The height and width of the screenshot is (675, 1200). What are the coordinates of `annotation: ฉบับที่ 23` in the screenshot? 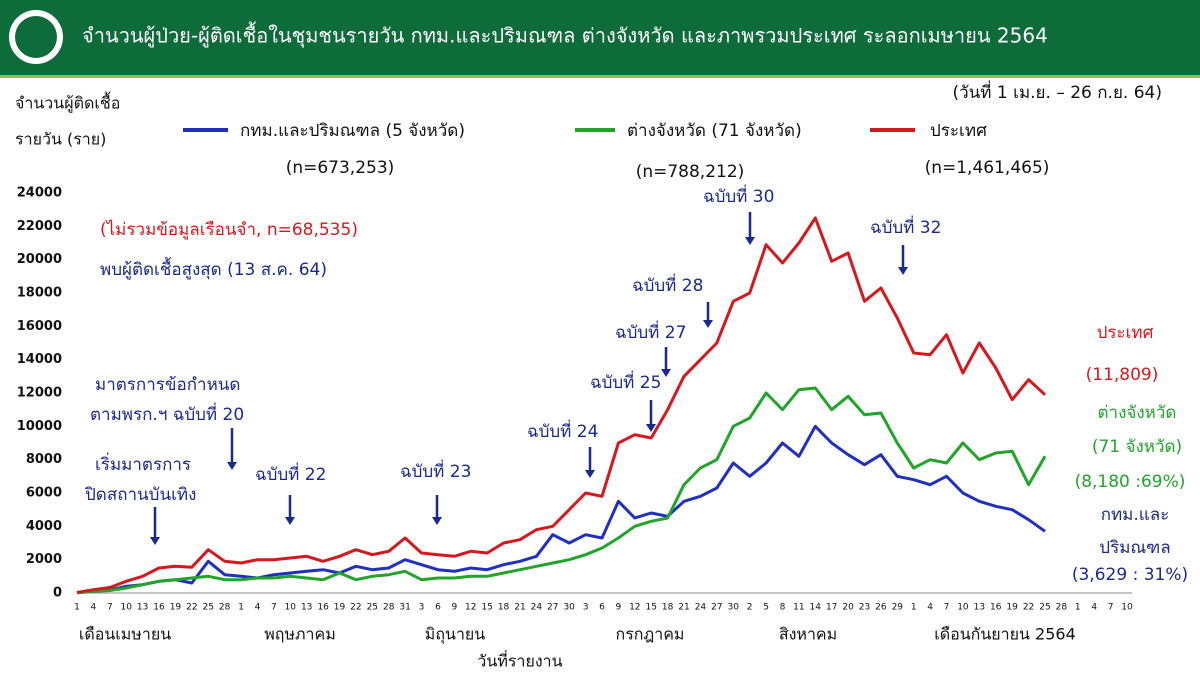 It's located at (435, 470).